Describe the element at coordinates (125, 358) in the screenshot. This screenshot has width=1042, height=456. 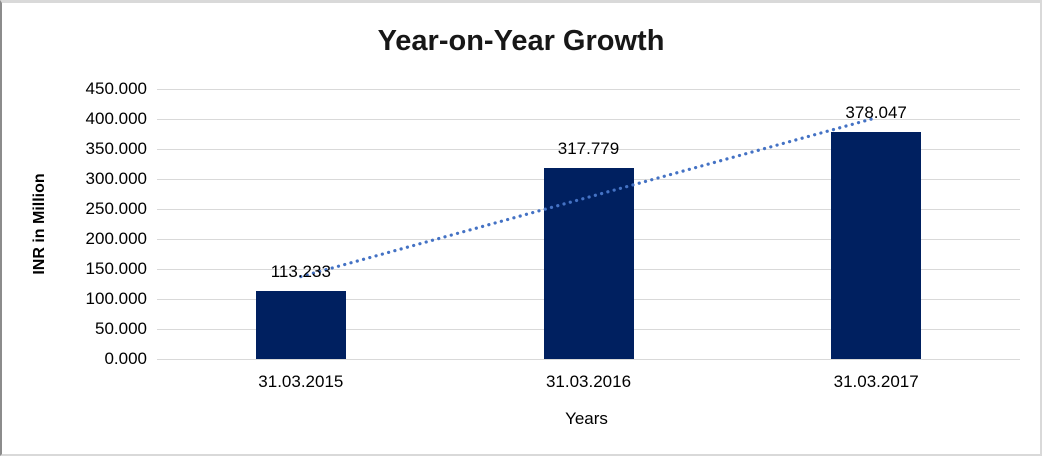
I see `y-tick-label: 0.000` at that location.